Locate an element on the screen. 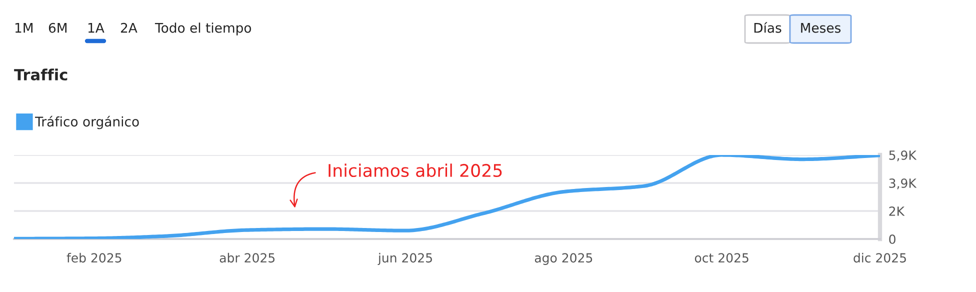 This screenshot has width=976, height=292. x-tick-label: ago 2025 is located at coordinates (563, 259).